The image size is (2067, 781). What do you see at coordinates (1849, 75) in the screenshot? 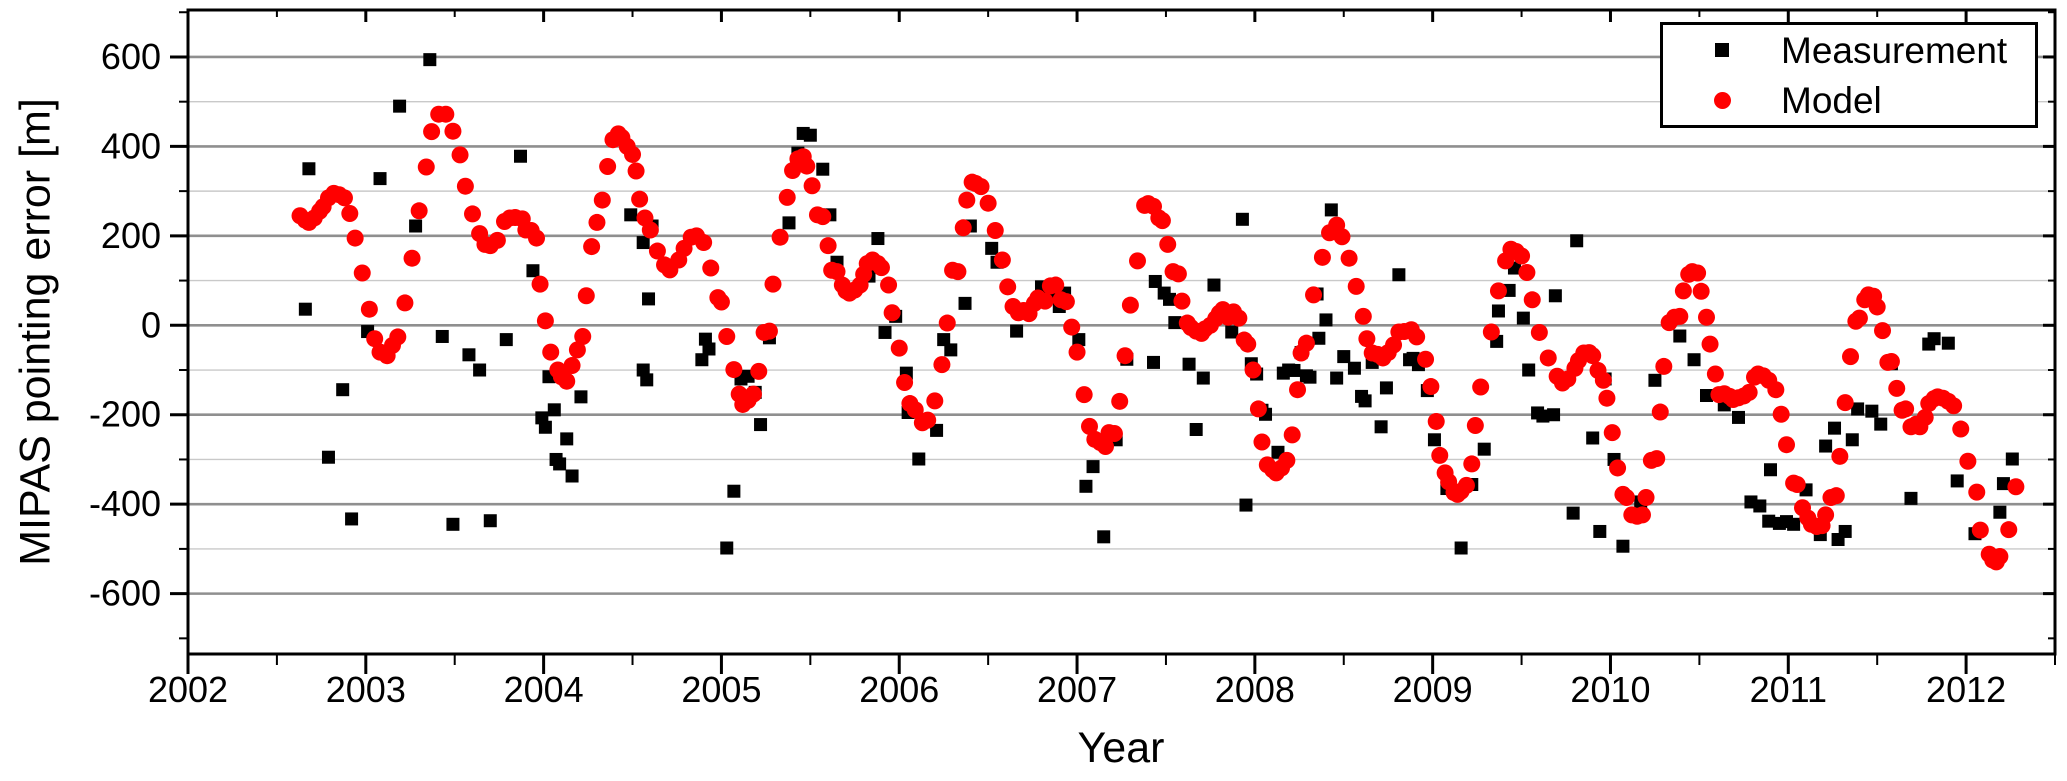
I see `legend: Measurement Model` at bounding box center [1849, 75].